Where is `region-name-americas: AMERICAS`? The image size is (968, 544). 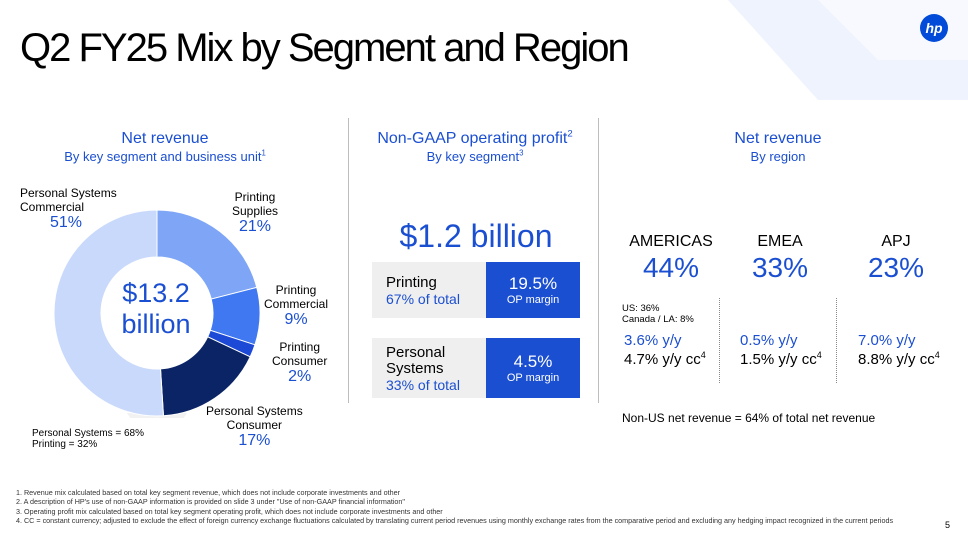
region-name-americas: AMERICAS is located at coordinates (671, 241).